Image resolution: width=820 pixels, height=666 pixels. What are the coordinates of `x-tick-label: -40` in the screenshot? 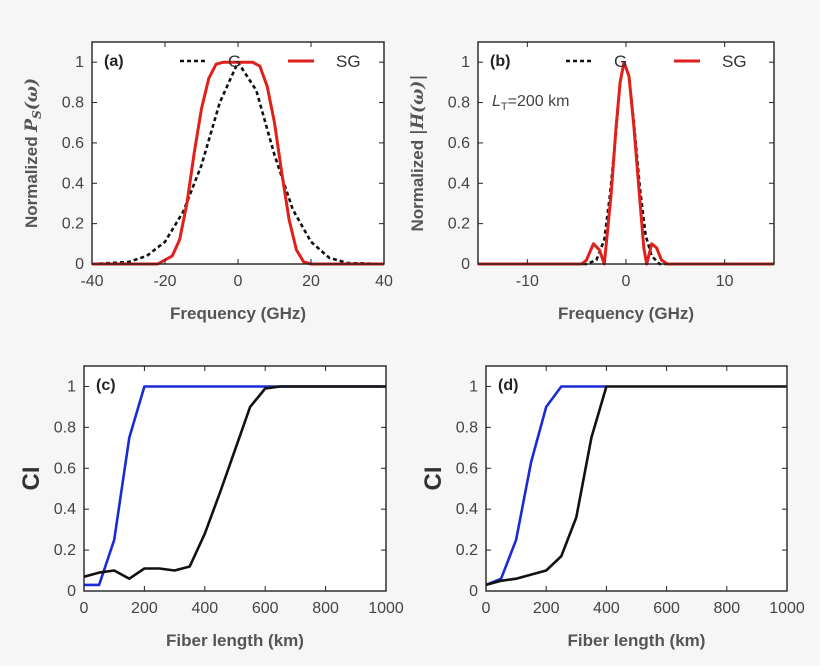 It's located at (91, 281).